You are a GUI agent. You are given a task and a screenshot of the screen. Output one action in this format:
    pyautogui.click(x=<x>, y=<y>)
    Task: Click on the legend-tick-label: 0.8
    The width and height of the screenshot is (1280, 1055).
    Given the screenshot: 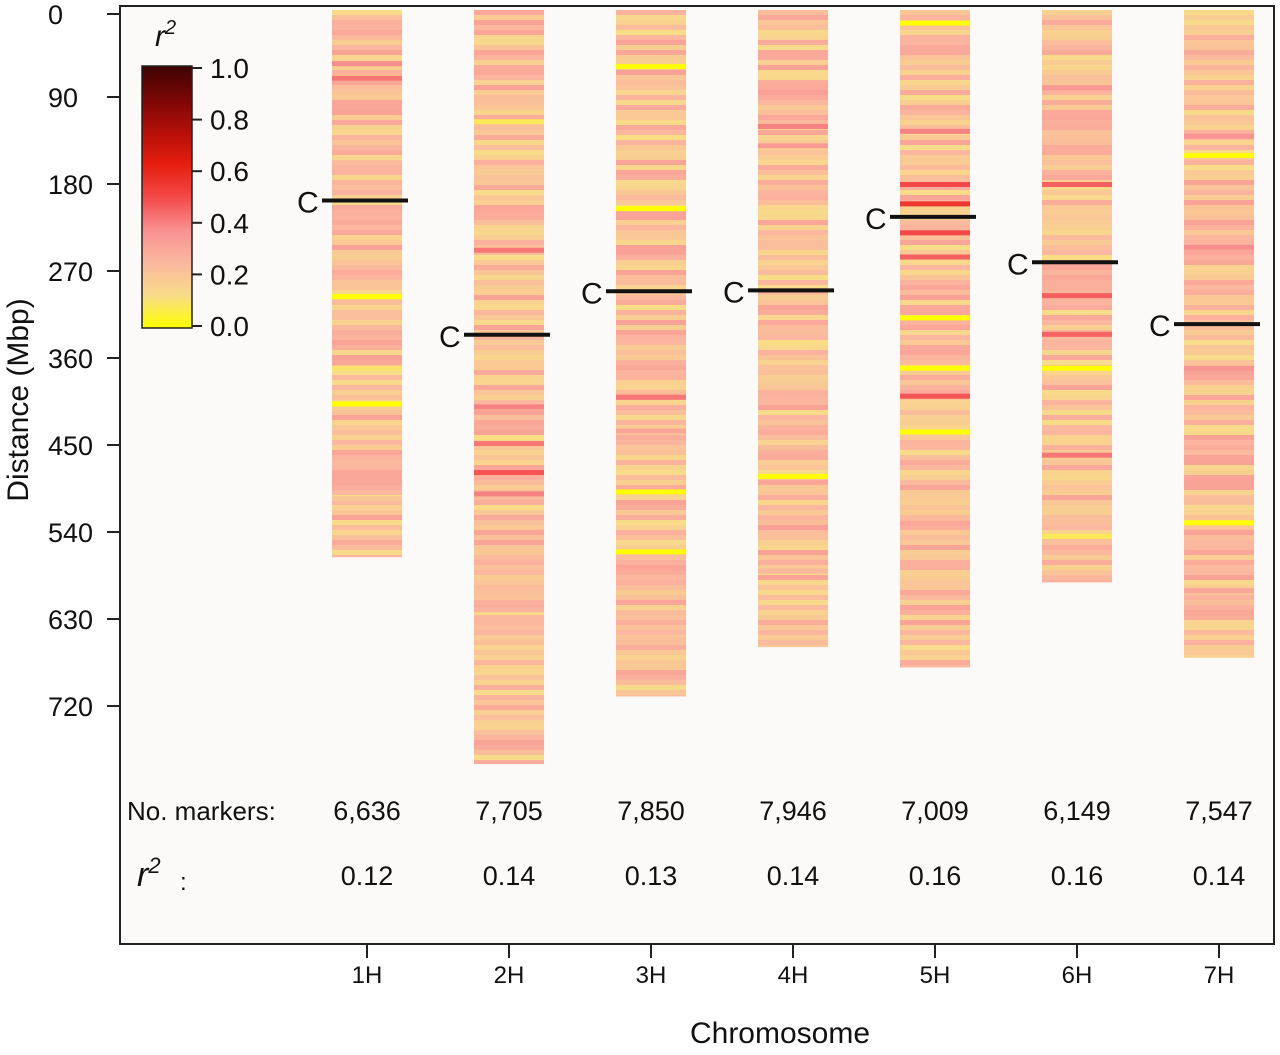 What is the action you would take?
    pyautogui.click(x=229, y=120)
    